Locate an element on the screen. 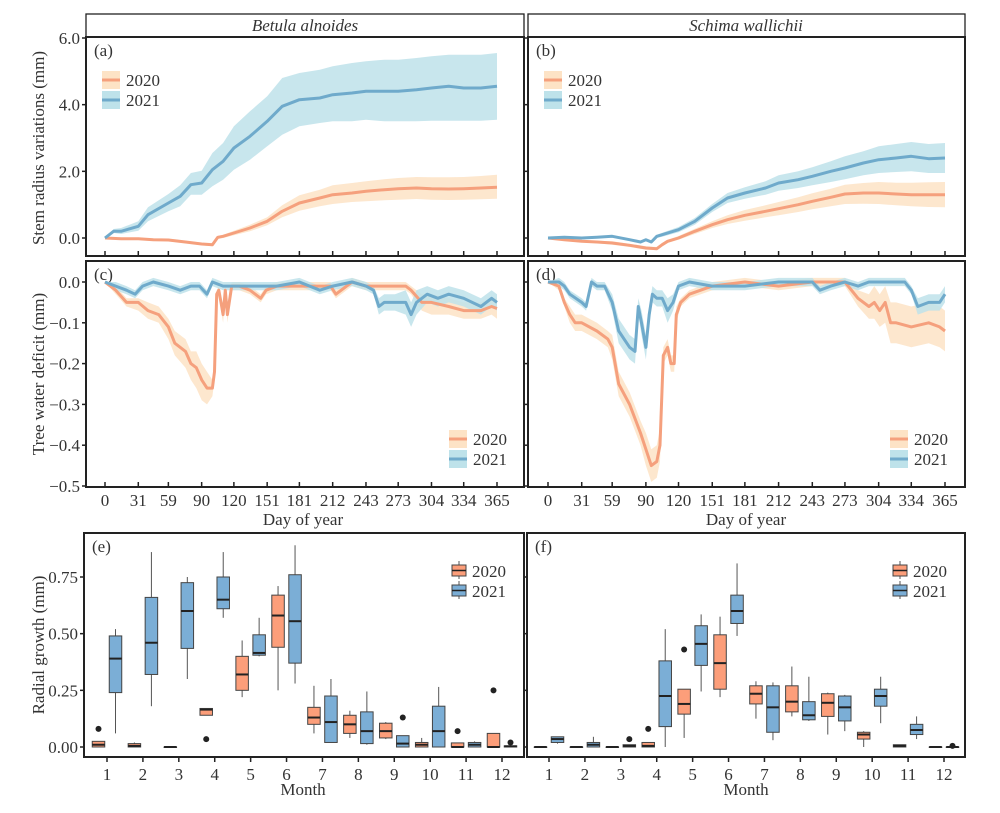 The image size is (1000, 813). x-tick-label: 90 is located at coordinates (645, 500).